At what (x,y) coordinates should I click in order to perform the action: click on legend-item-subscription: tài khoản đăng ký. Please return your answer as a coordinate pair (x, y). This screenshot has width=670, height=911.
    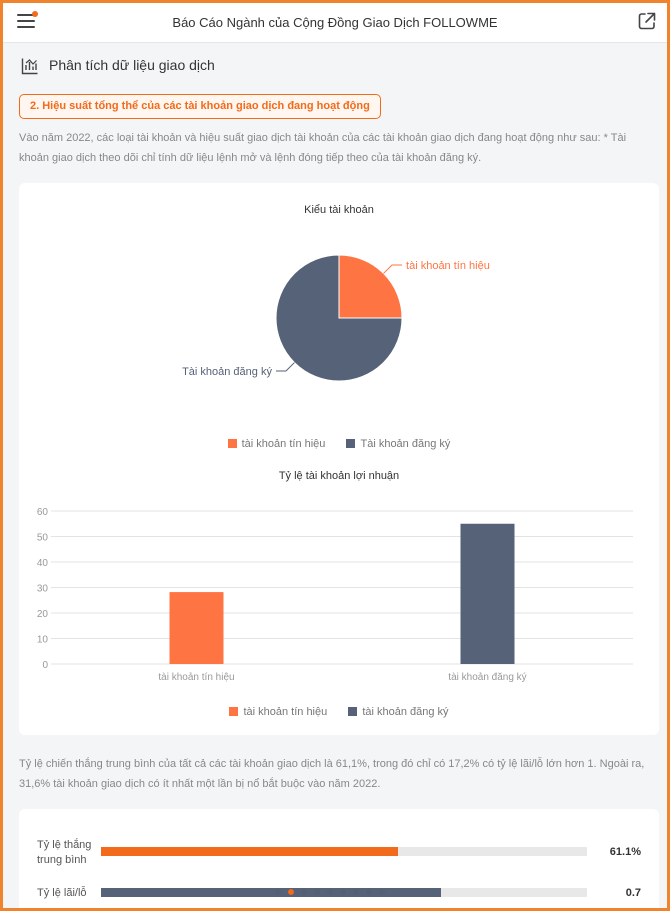
    Looking at the image, I should click on (398, 712).